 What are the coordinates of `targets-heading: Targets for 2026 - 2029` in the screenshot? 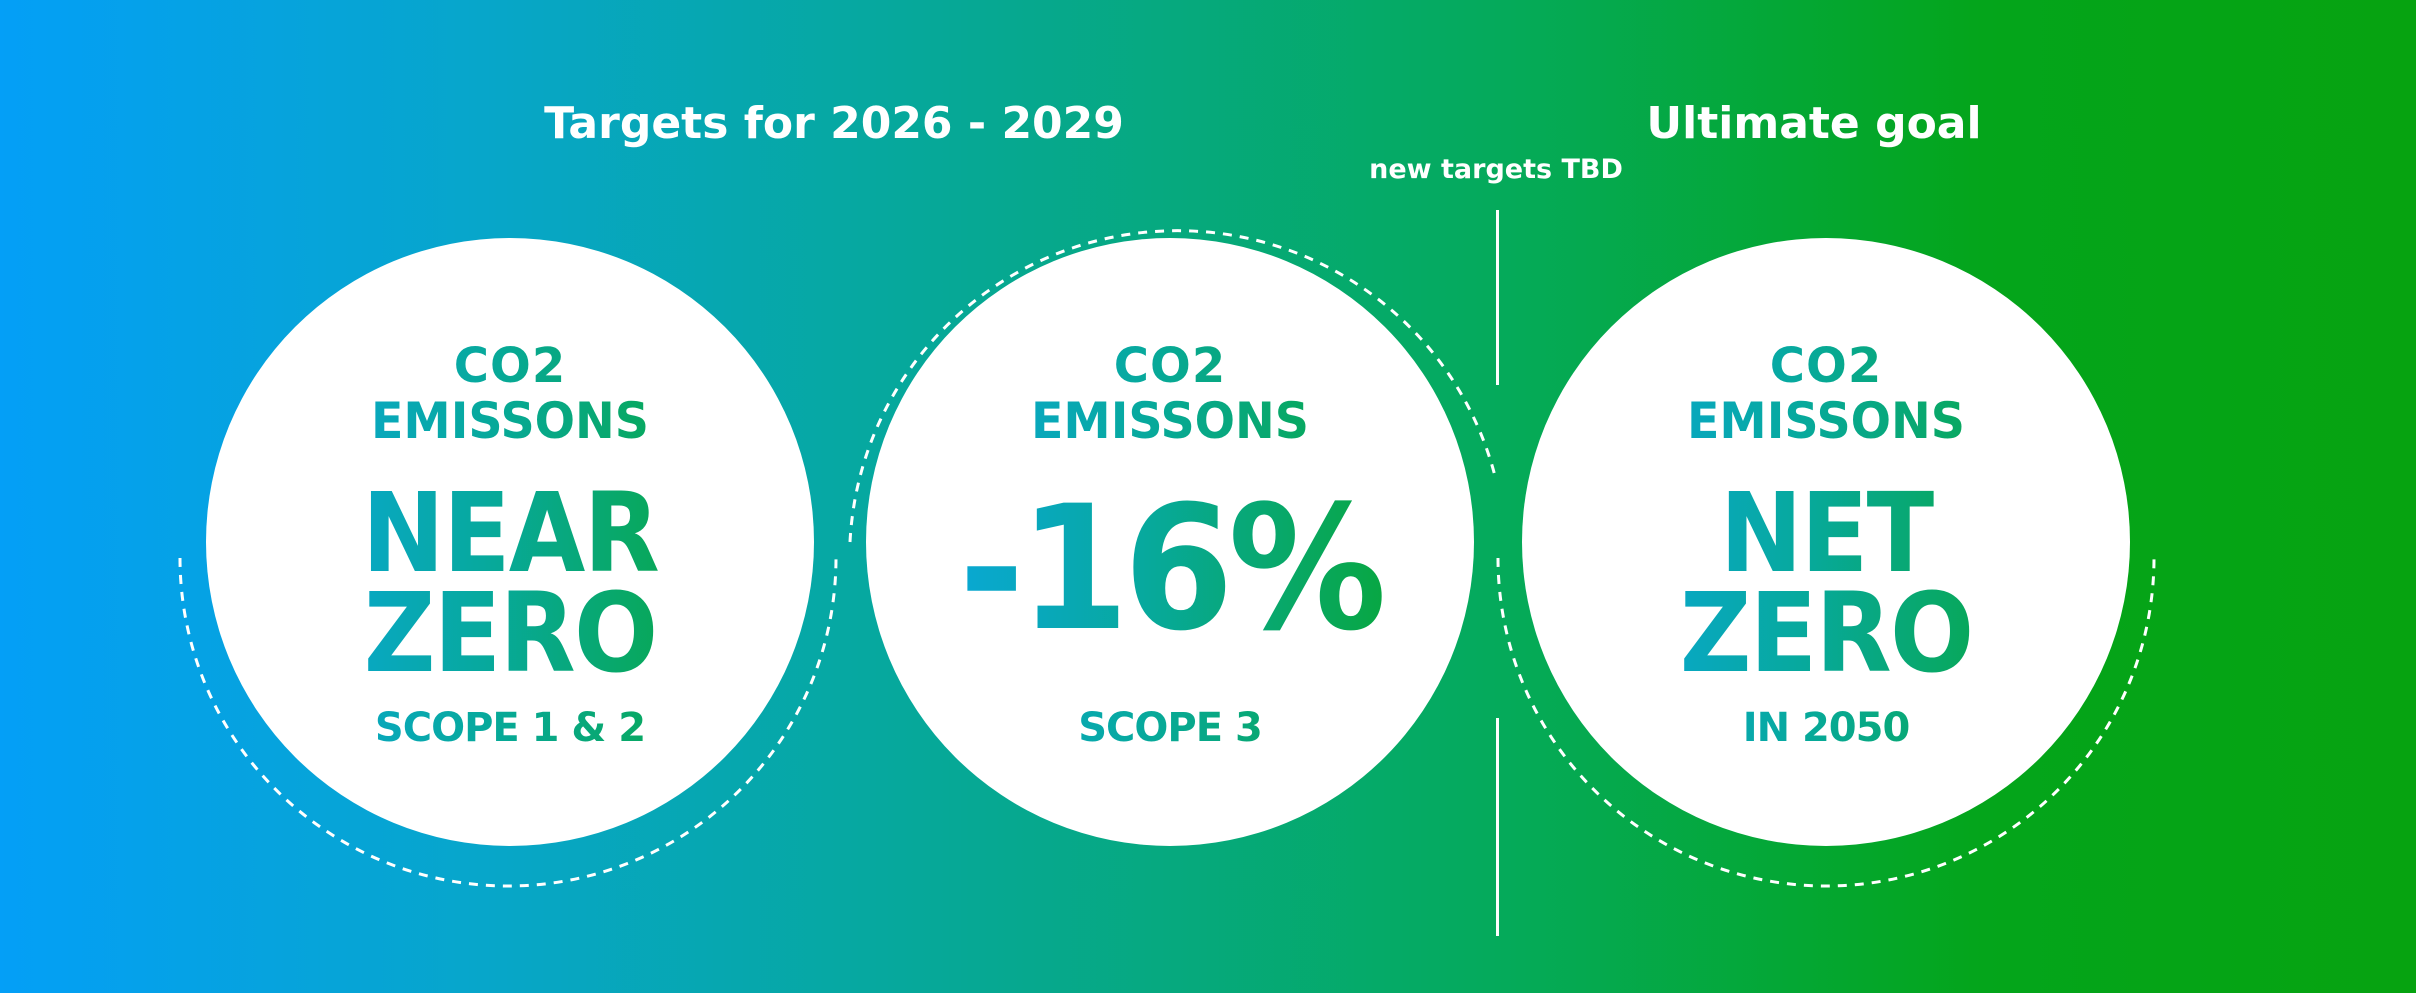 It's located at (834, 123).